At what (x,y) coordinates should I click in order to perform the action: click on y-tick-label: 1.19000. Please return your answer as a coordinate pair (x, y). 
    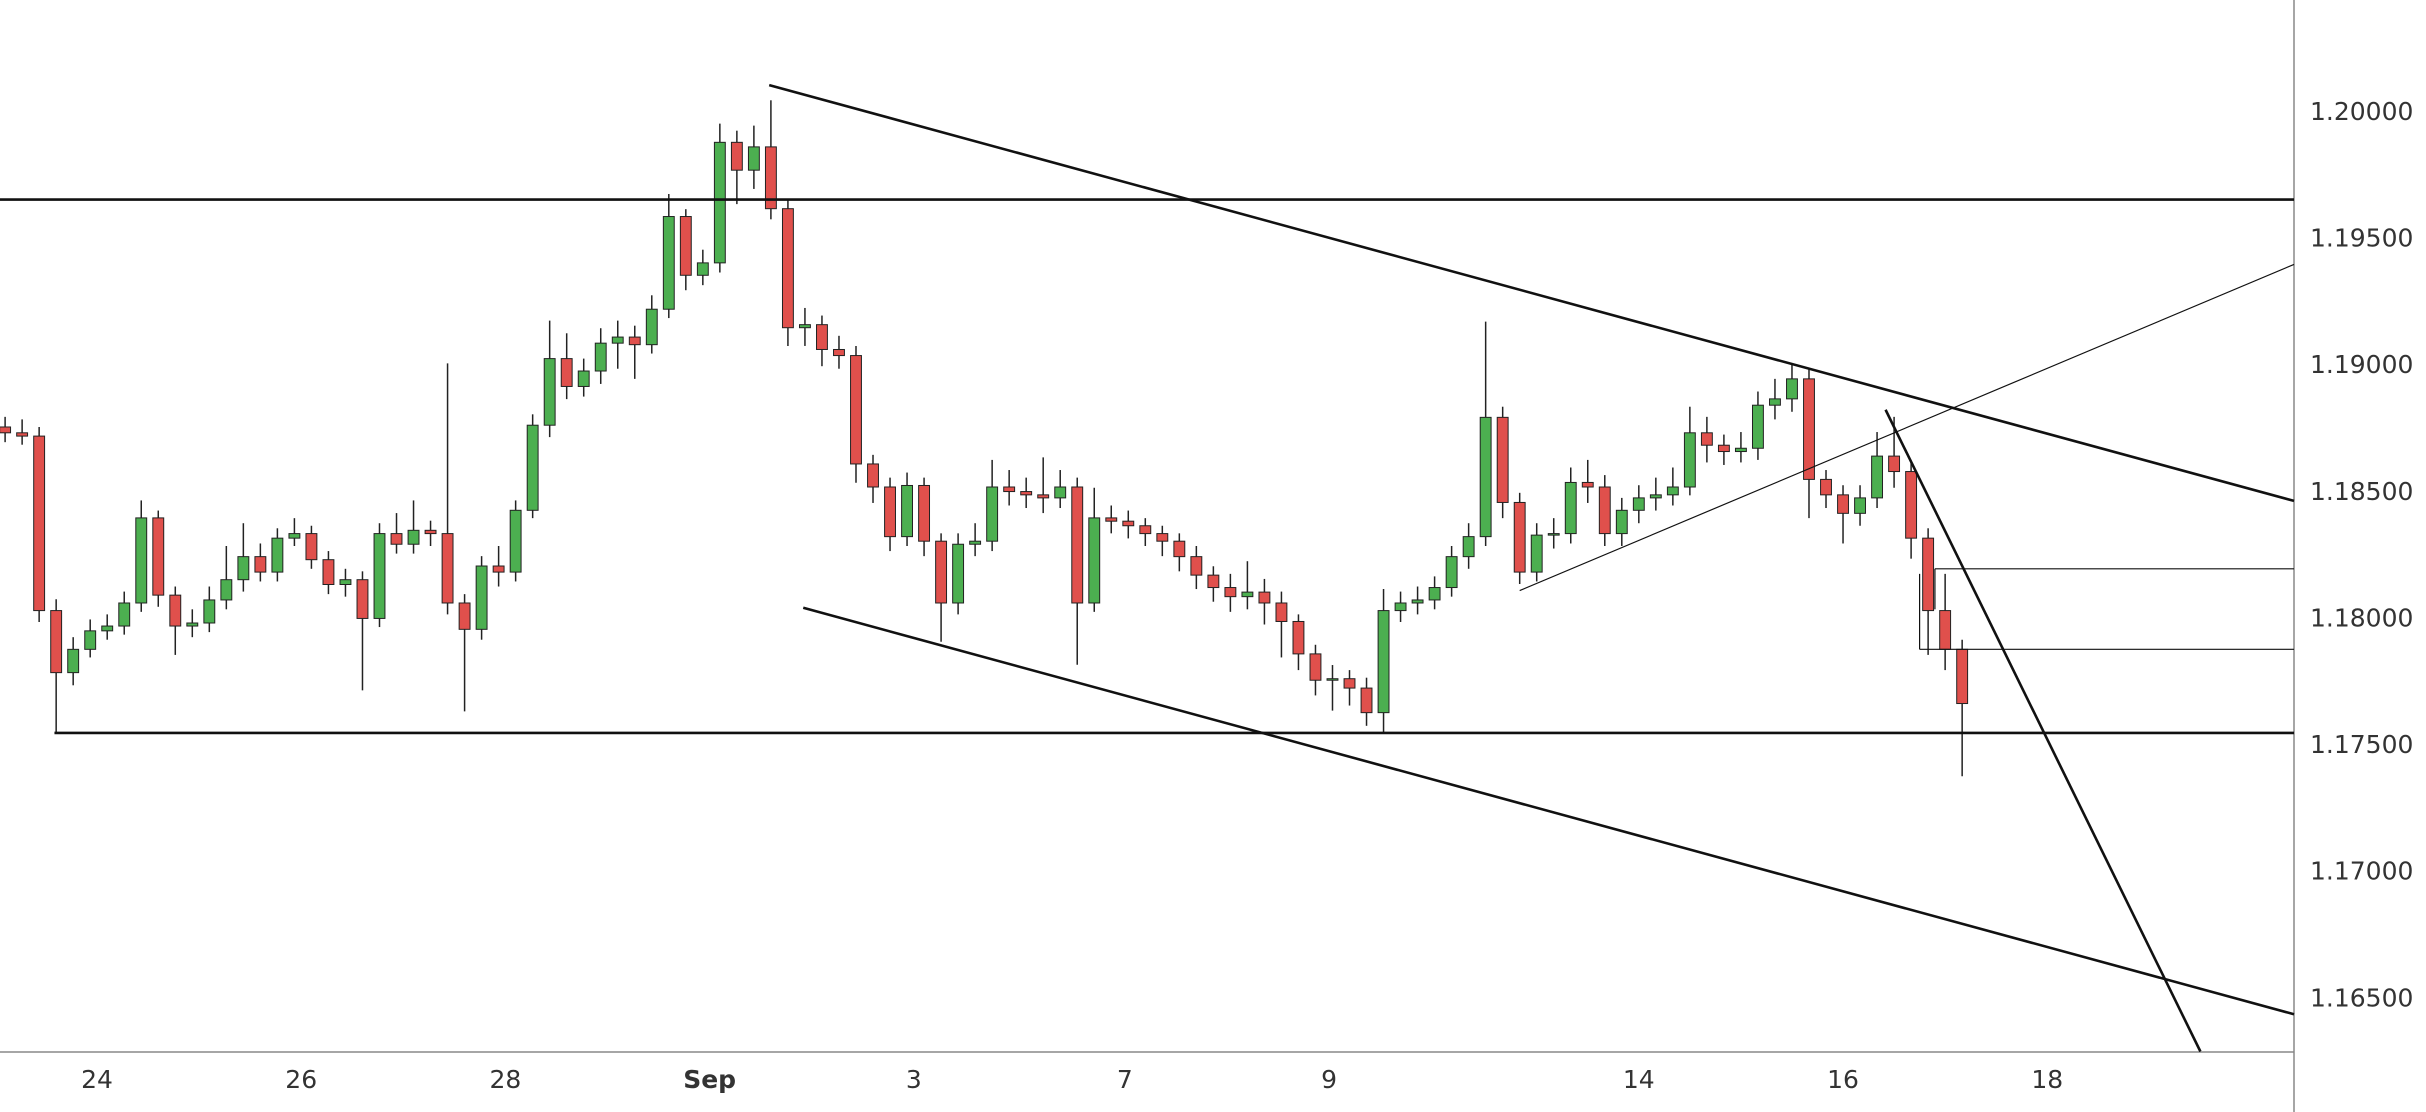
    Looking at the image, I should click on (2361, 364).